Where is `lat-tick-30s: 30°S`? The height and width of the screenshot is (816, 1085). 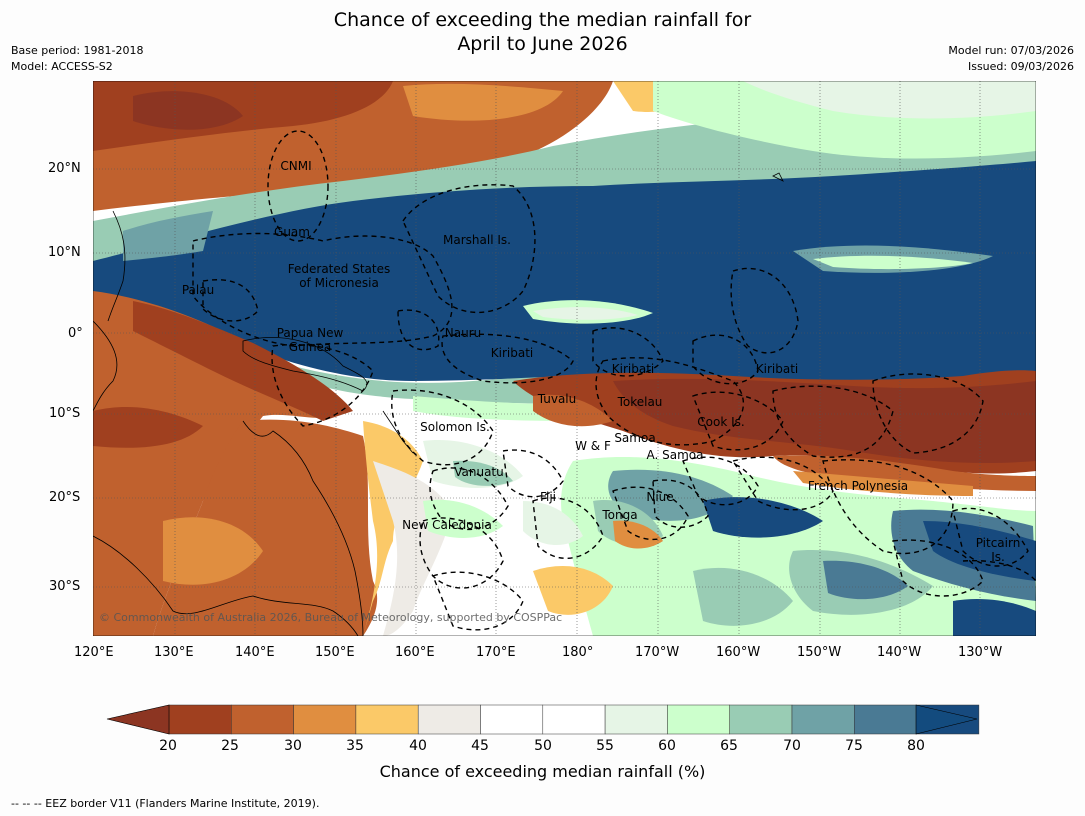
lat-tick-30s: 30°S is located at coordinates (65, 586).